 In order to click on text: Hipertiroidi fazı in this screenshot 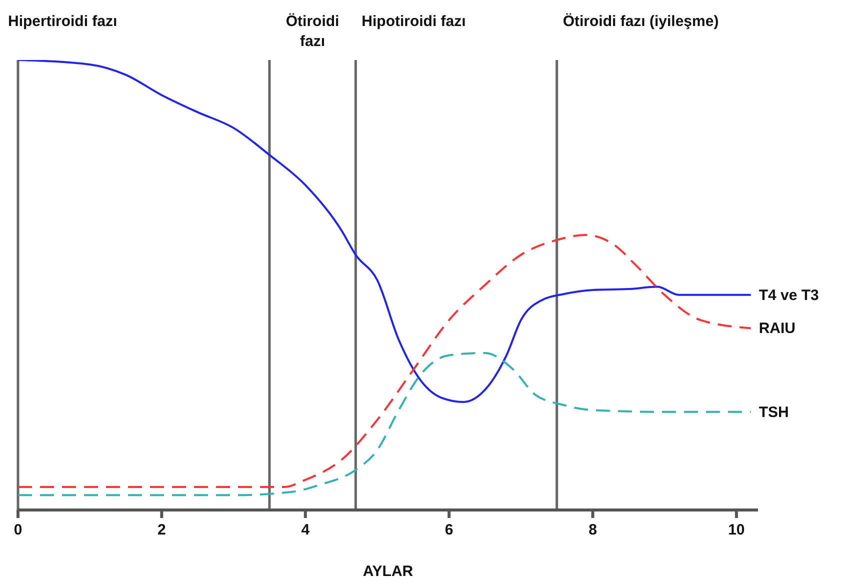, I will do `click(63, 21)`.